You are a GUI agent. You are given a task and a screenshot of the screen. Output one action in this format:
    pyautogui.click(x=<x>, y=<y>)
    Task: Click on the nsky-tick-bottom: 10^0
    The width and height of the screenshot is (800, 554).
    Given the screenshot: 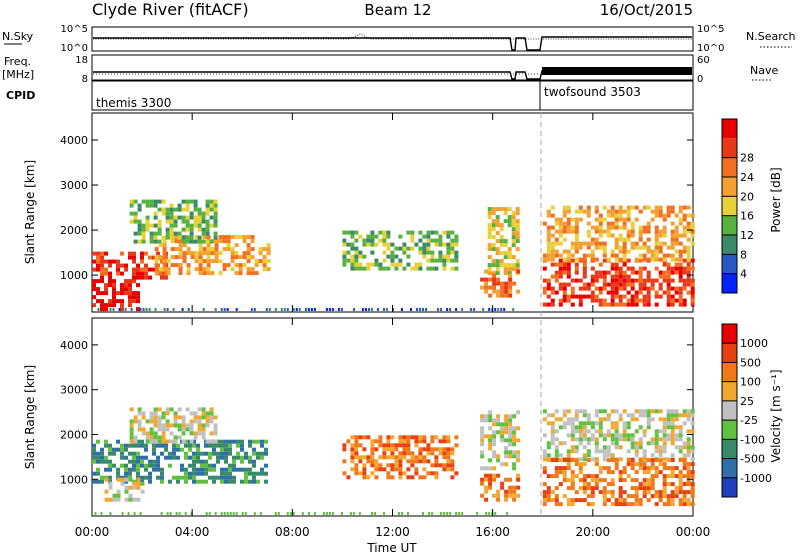 What is the action you would take?
    pyautogui.click(x=74, y=48)
    